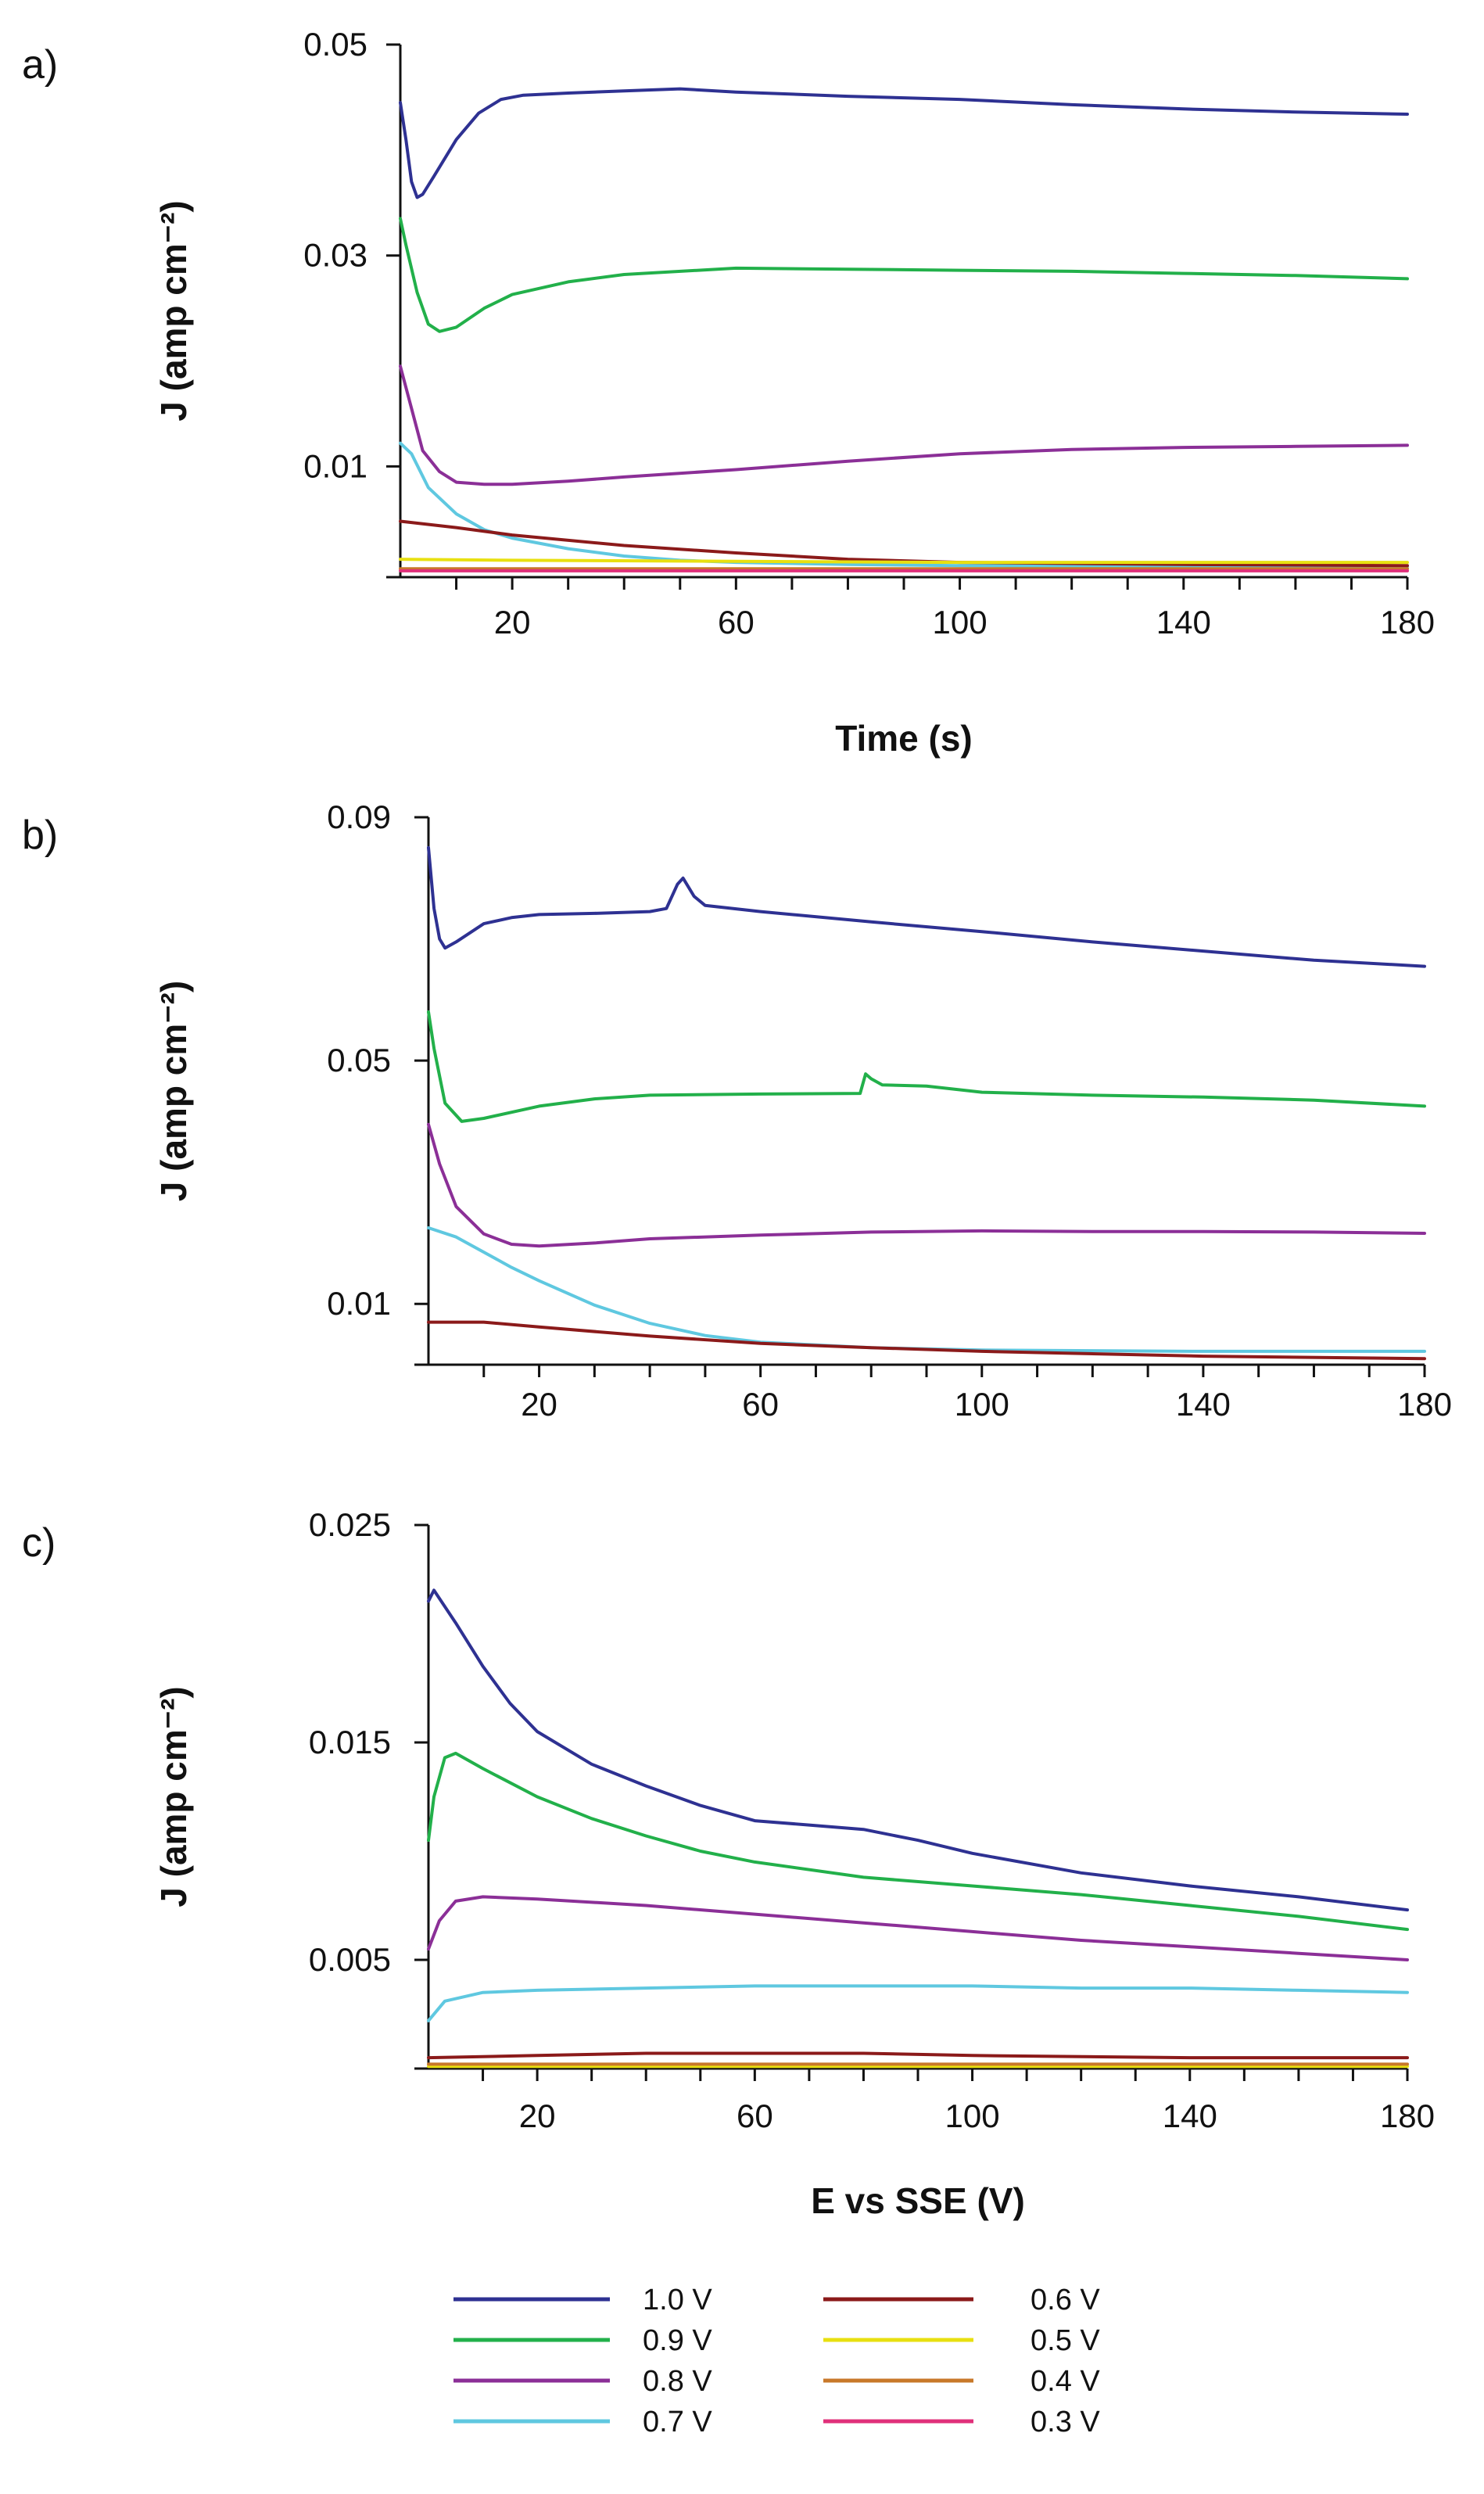 The image size is (1484, 2494). Describe the element at coordinates (677, 2340) in the screenshot. I see `legend-label-0-9-v: 0.9 V` at that location.